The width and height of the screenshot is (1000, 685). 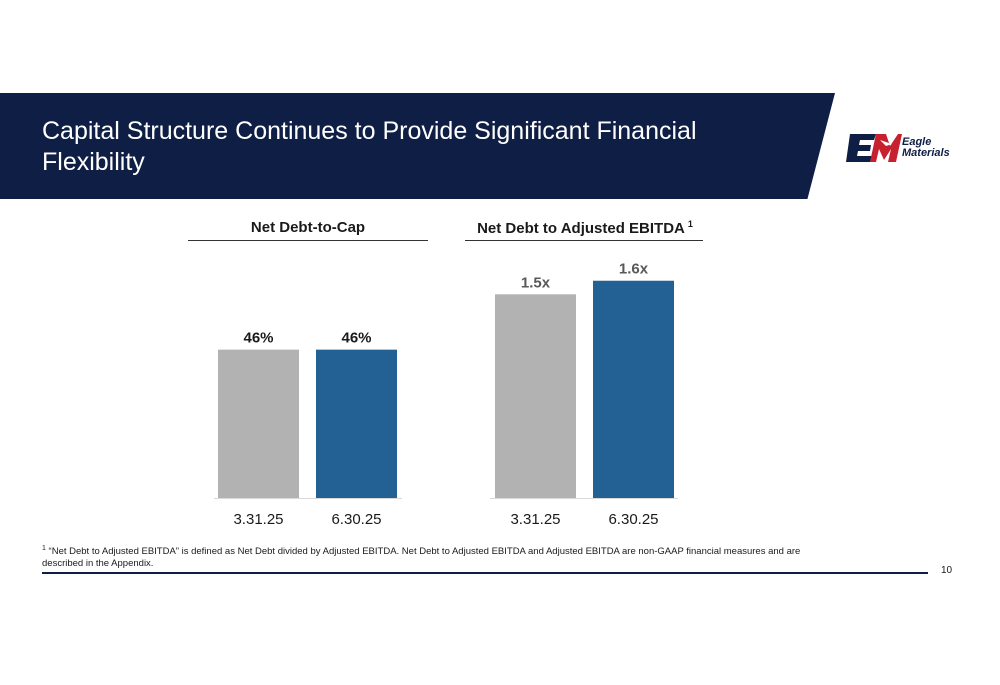 I want to click on footnote-marker: 1, so click(x=44, y=548).